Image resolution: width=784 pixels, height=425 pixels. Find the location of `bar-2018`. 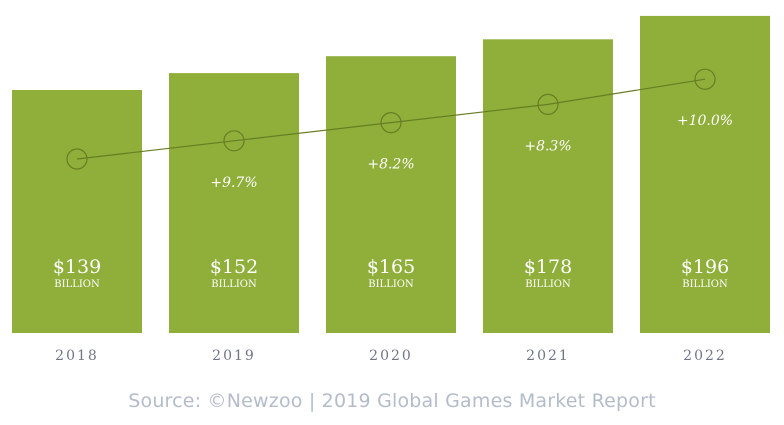

bar-2018 is located at coordinates (77, 211).